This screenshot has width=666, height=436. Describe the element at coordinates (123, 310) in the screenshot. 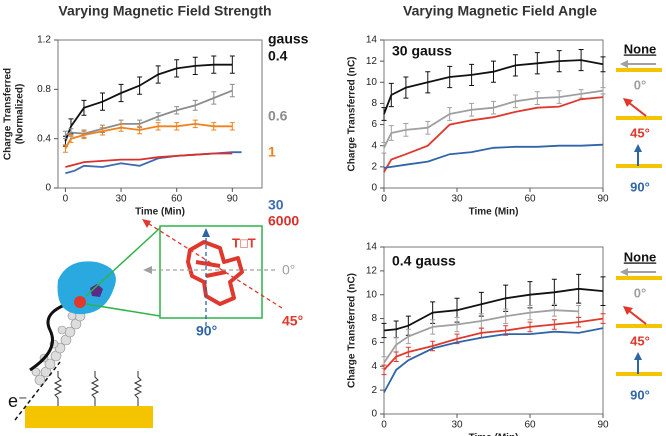

I see `zoom-line` at that location.